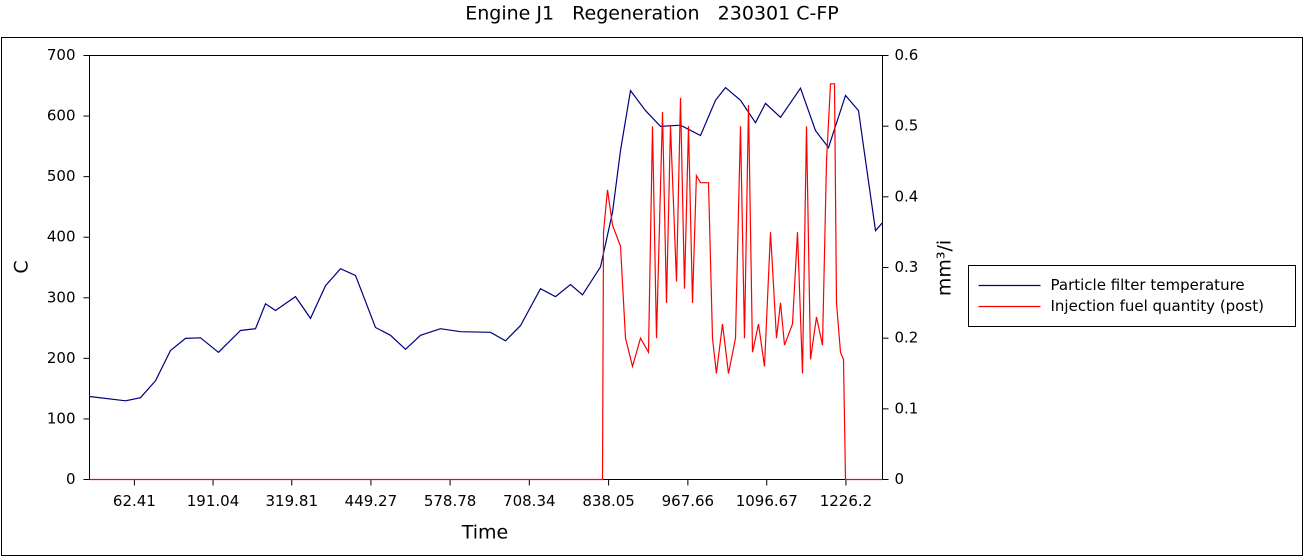 This screenshot has width=1304, height=557. Describe the element at coordinates (61, 55) in the screenshot. I see `y-tick-label: 700` at that location.